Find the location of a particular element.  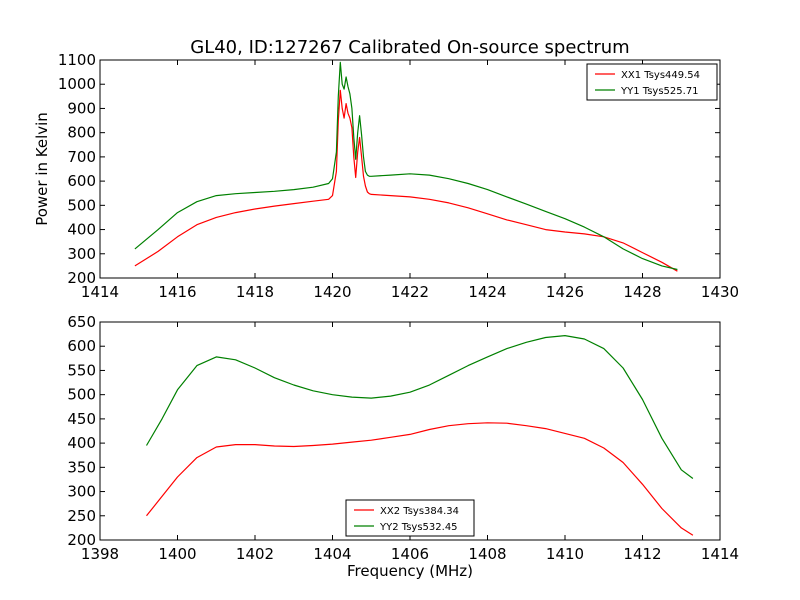

x-tick-label: 1418 is located at coordinates (255, 292).